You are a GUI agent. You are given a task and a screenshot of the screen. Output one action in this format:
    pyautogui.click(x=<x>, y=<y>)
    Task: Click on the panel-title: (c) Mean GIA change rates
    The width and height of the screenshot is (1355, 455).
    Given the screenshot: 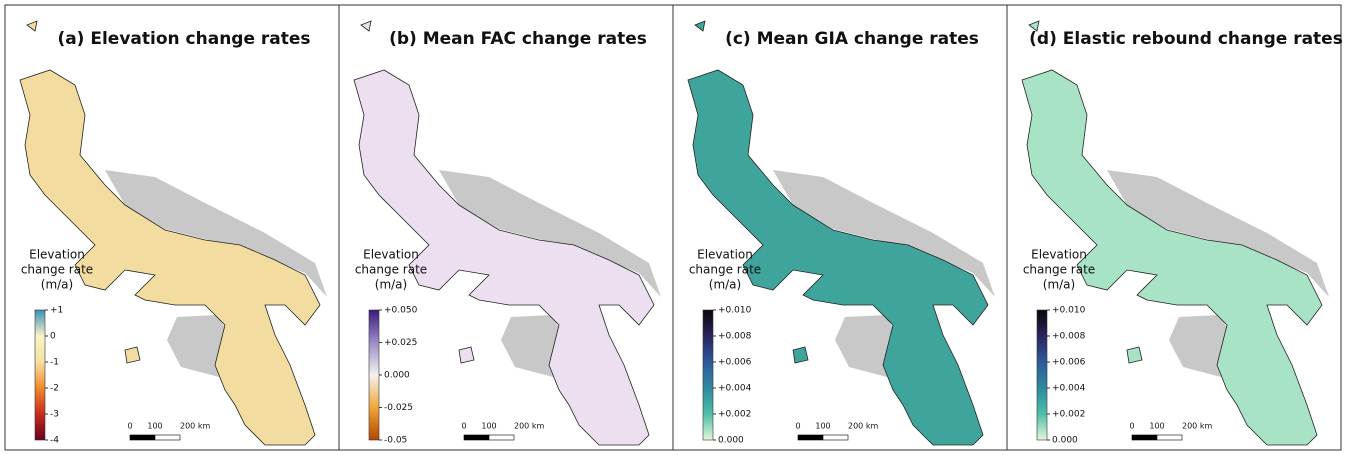 What is the action you would take?
    pyautogui.click(x=852, y=39)
    